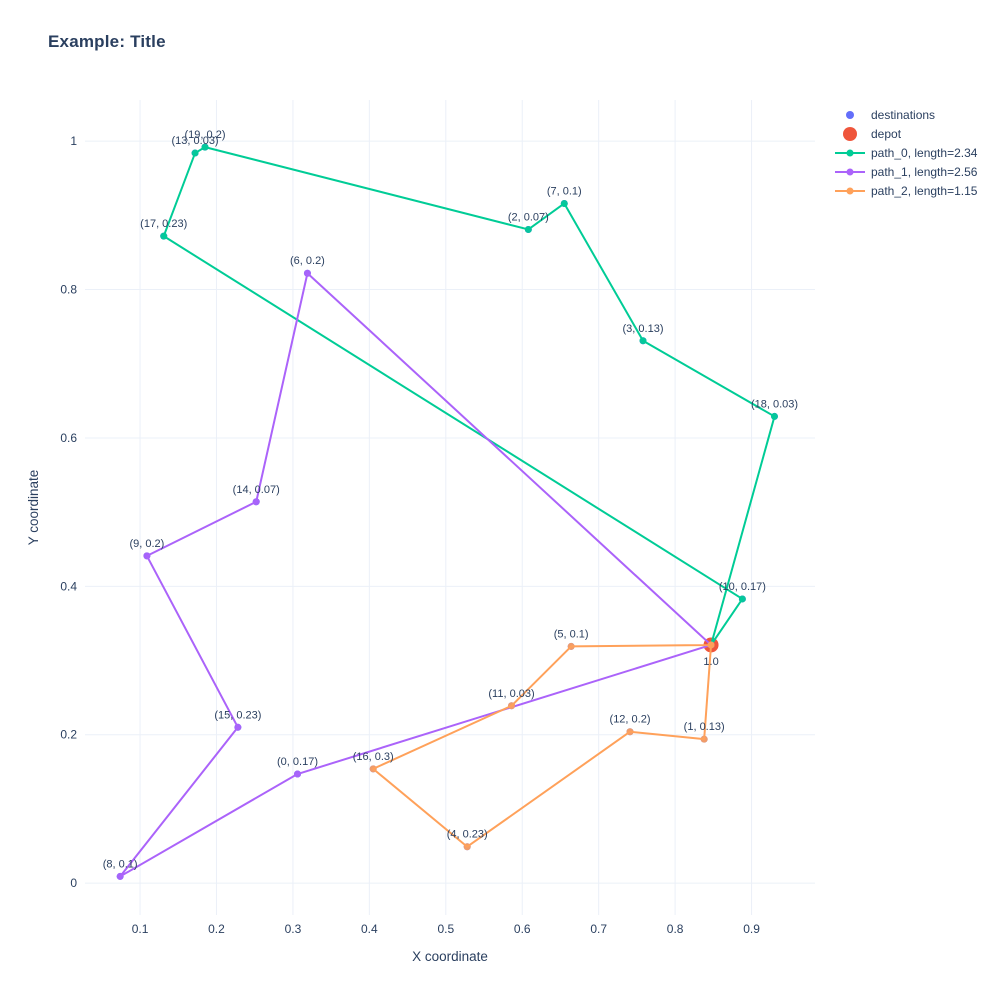  I want to click on legend-item-destinations: destinations, so click(890, 115).